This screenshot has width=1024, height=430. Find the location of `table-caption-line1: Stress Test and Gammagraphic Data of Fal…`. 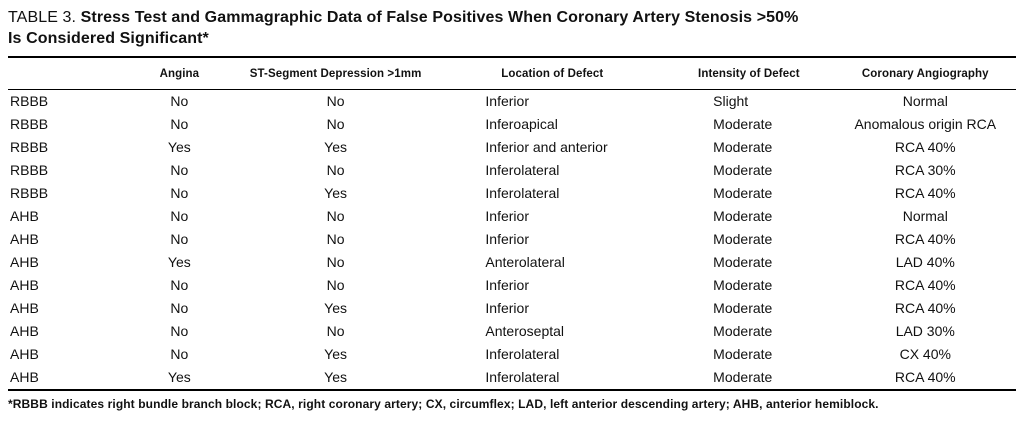

table-caption-line1: Stress Test and Gammagraphic Data of Fal… is located at coordinates (439, 17).